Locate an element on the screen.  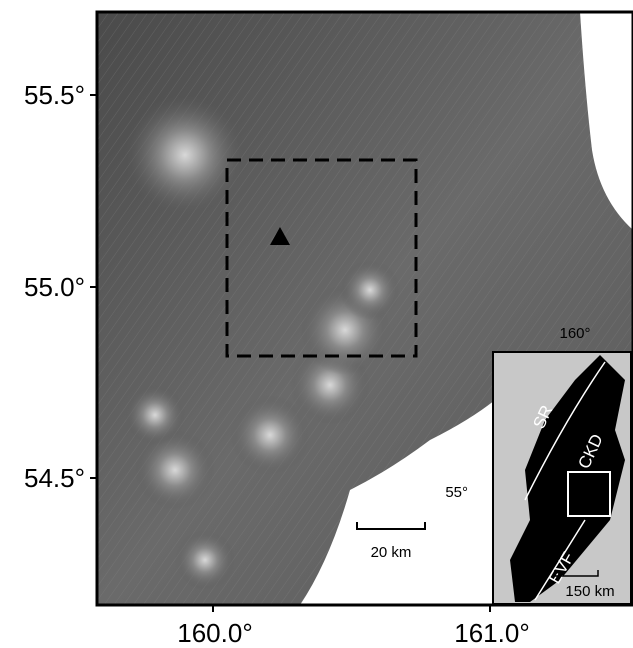
inset-map: SR CKD EVF 150 km is located at coordinates (562, 478).